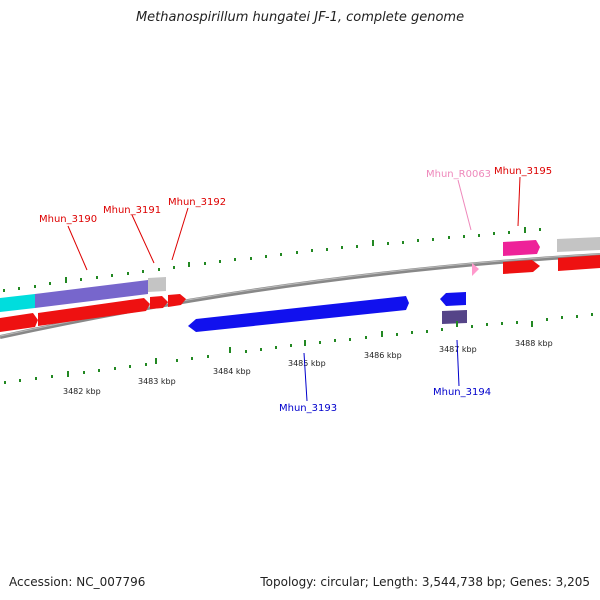  I want to click on gene-label-mhun-3194: Mhun_3194, so click(462, 392).